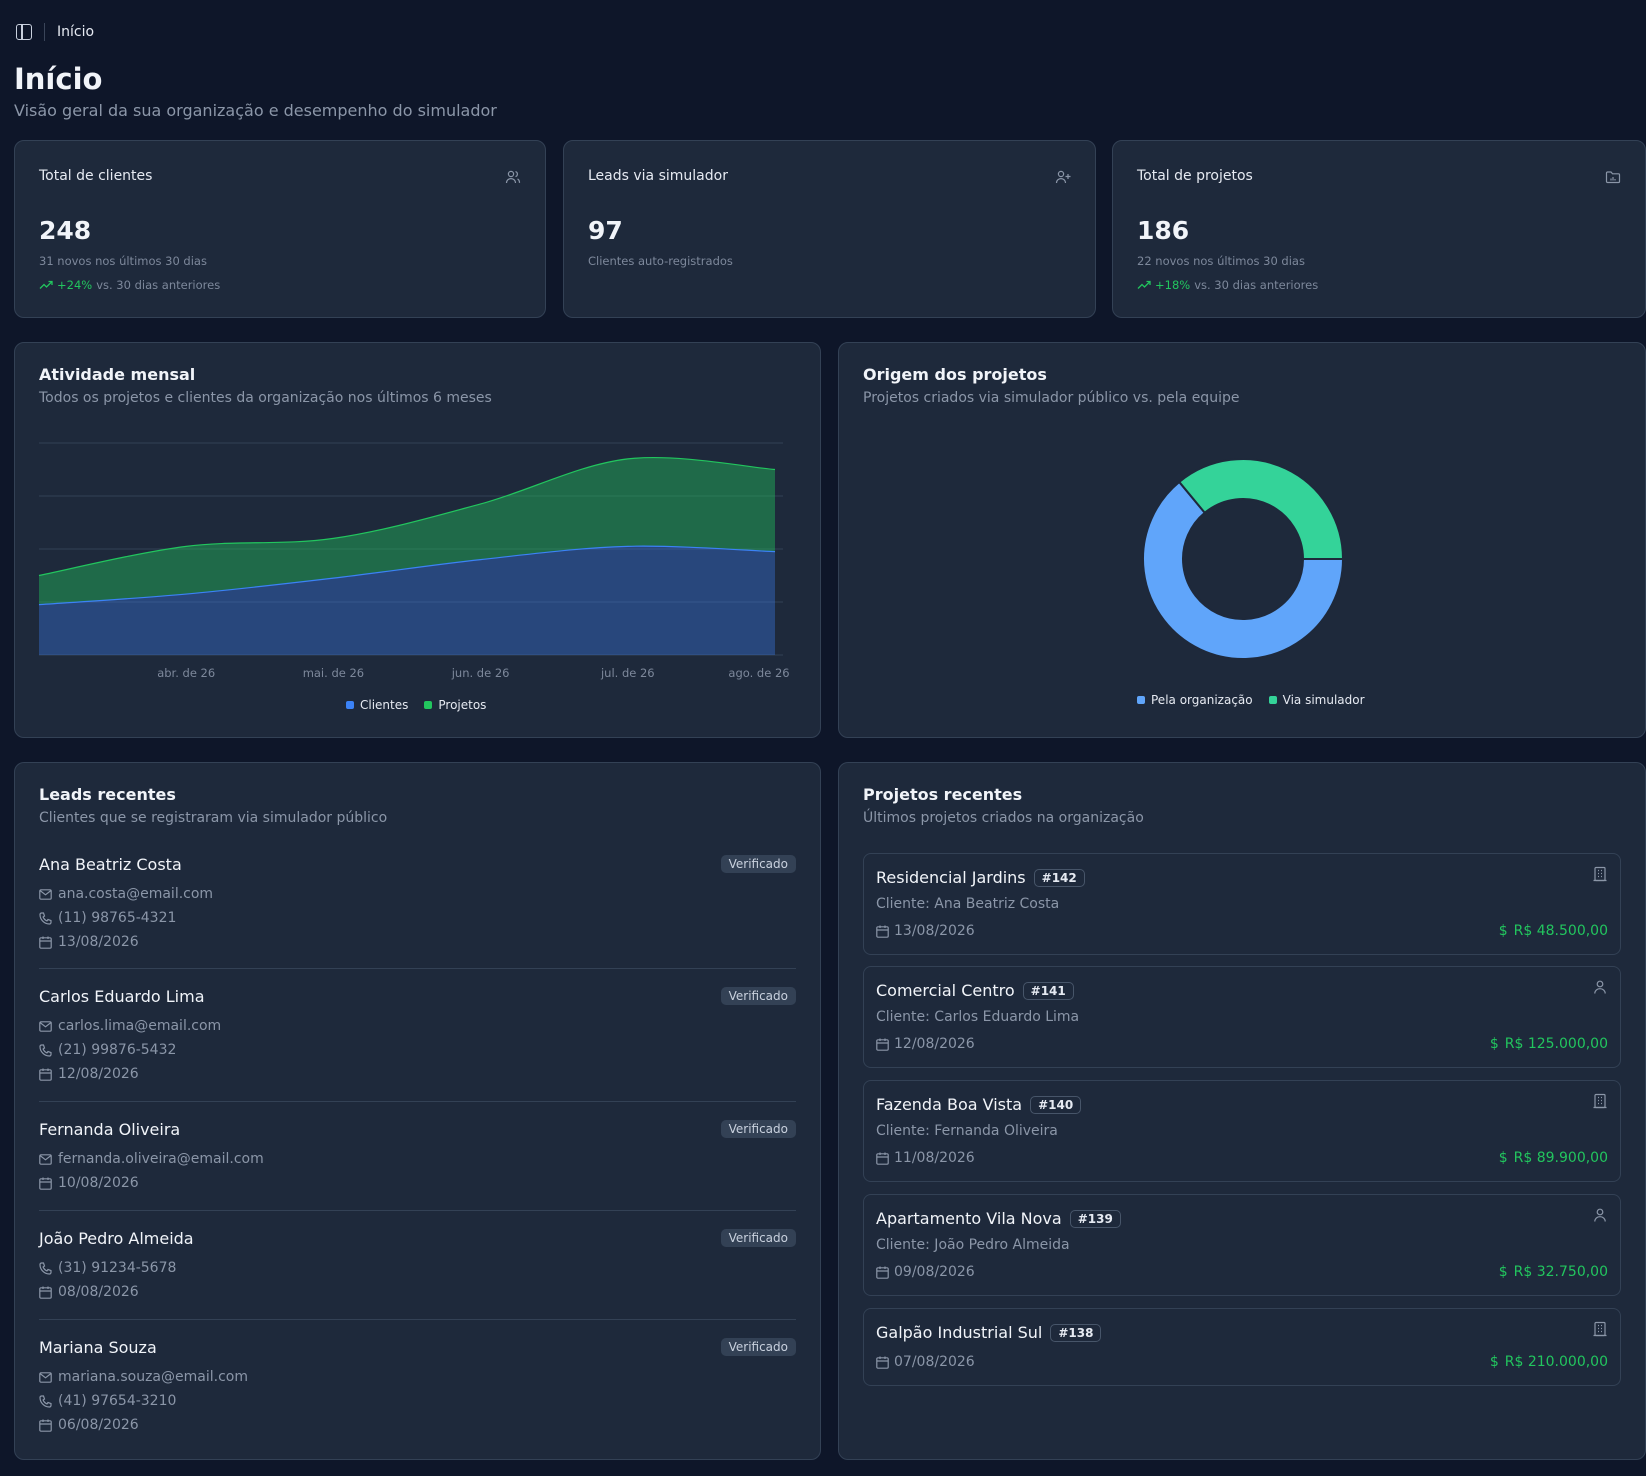 The width and height of the screenshot is (1646, 1476). I want to click on legend-item-clientes: Clientes, so click(377, 705).